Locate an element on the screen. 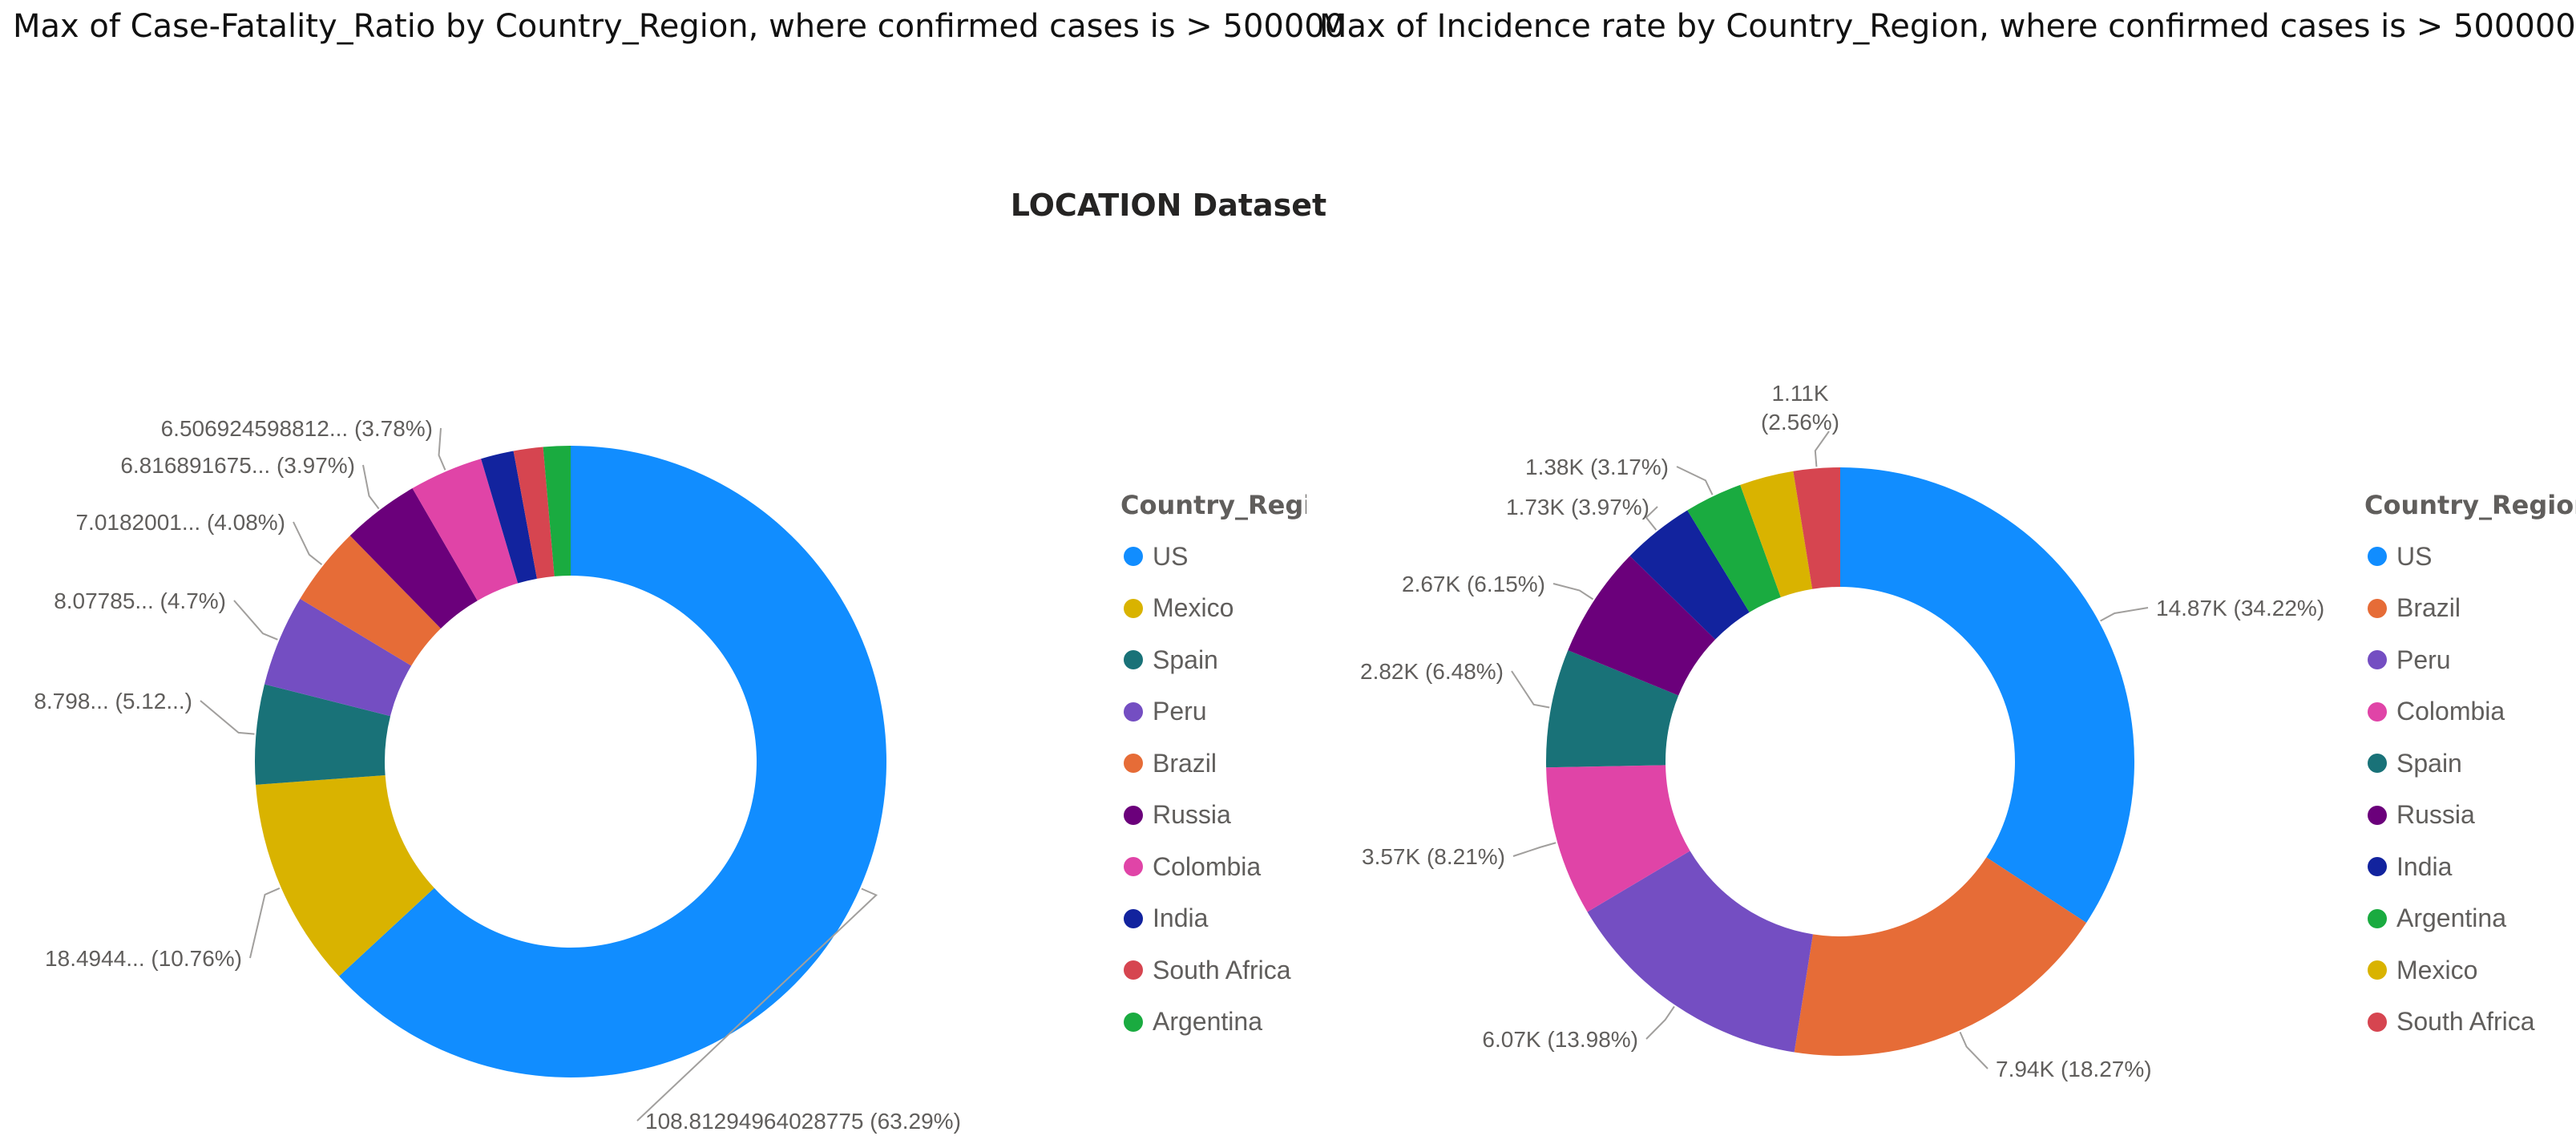  data-label: 18.4944... (10.76%) is located at coordinates (143, 958).